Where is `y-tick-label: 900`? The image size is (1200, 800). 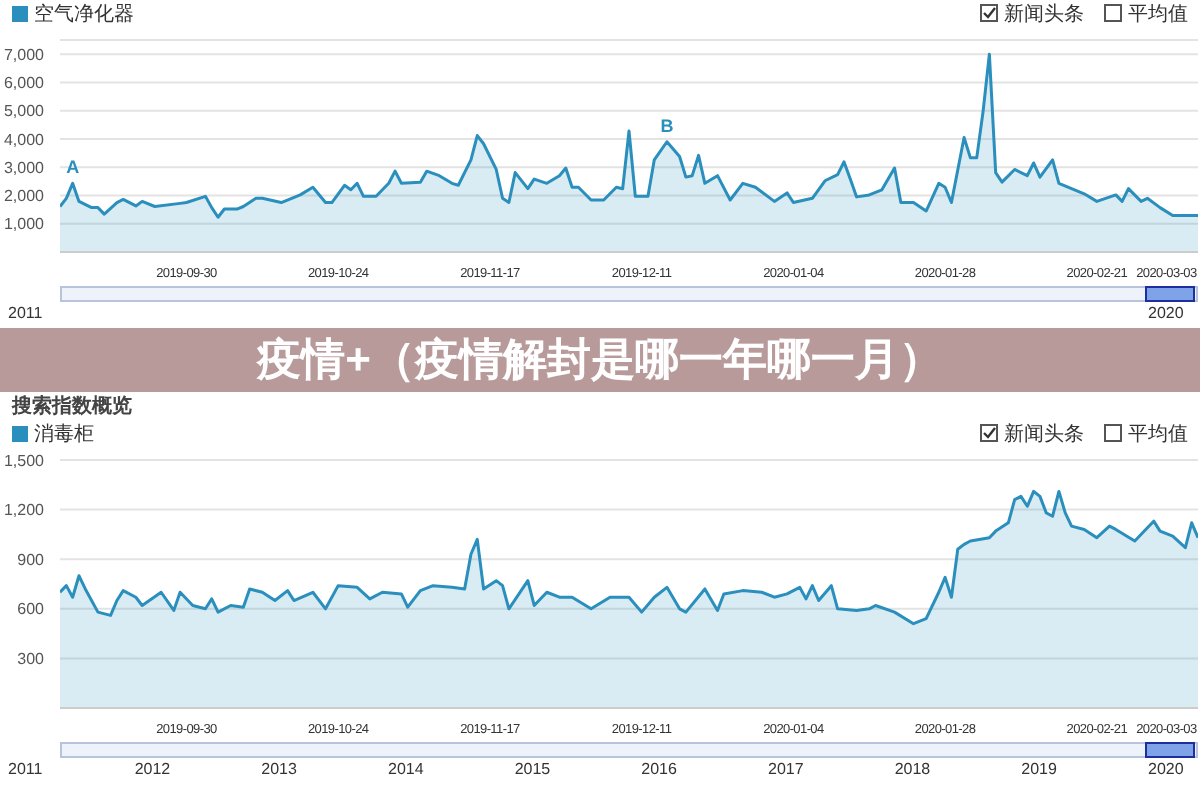
y-tick-label: 900 is located at coordinates (31, 559).